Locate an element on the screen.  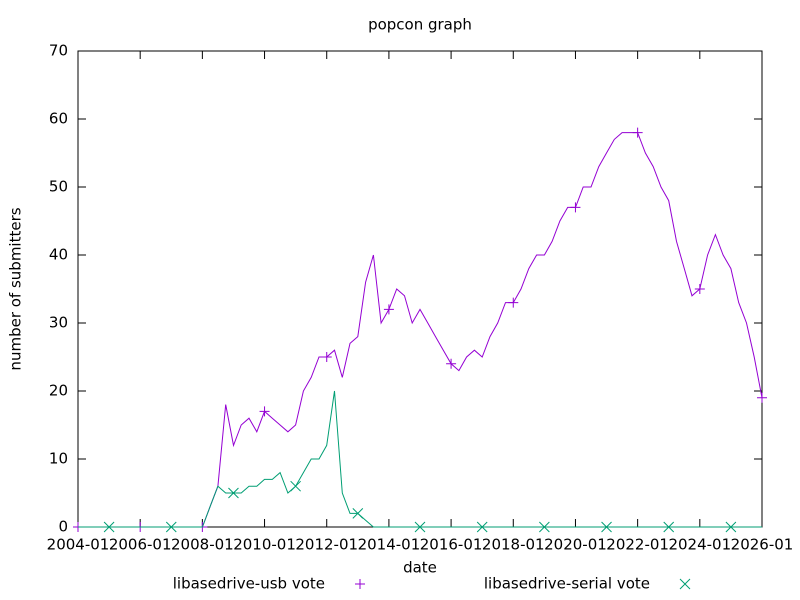
y-tick-label: 60 is located at coordinates (58, 119).